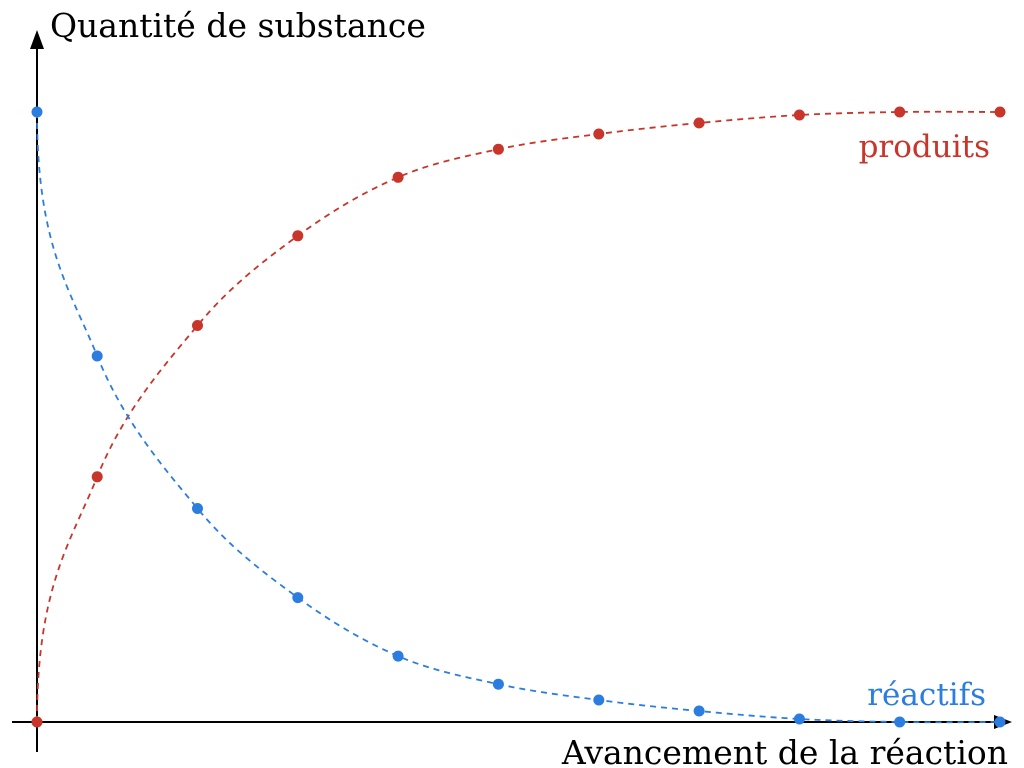 Image resolution: width=1024 pixels, height=768 pixels. Describe the element at coordinates (784, 750) in the screenshot. I see `x-axis-title: Avancement de la réaction` at that location.